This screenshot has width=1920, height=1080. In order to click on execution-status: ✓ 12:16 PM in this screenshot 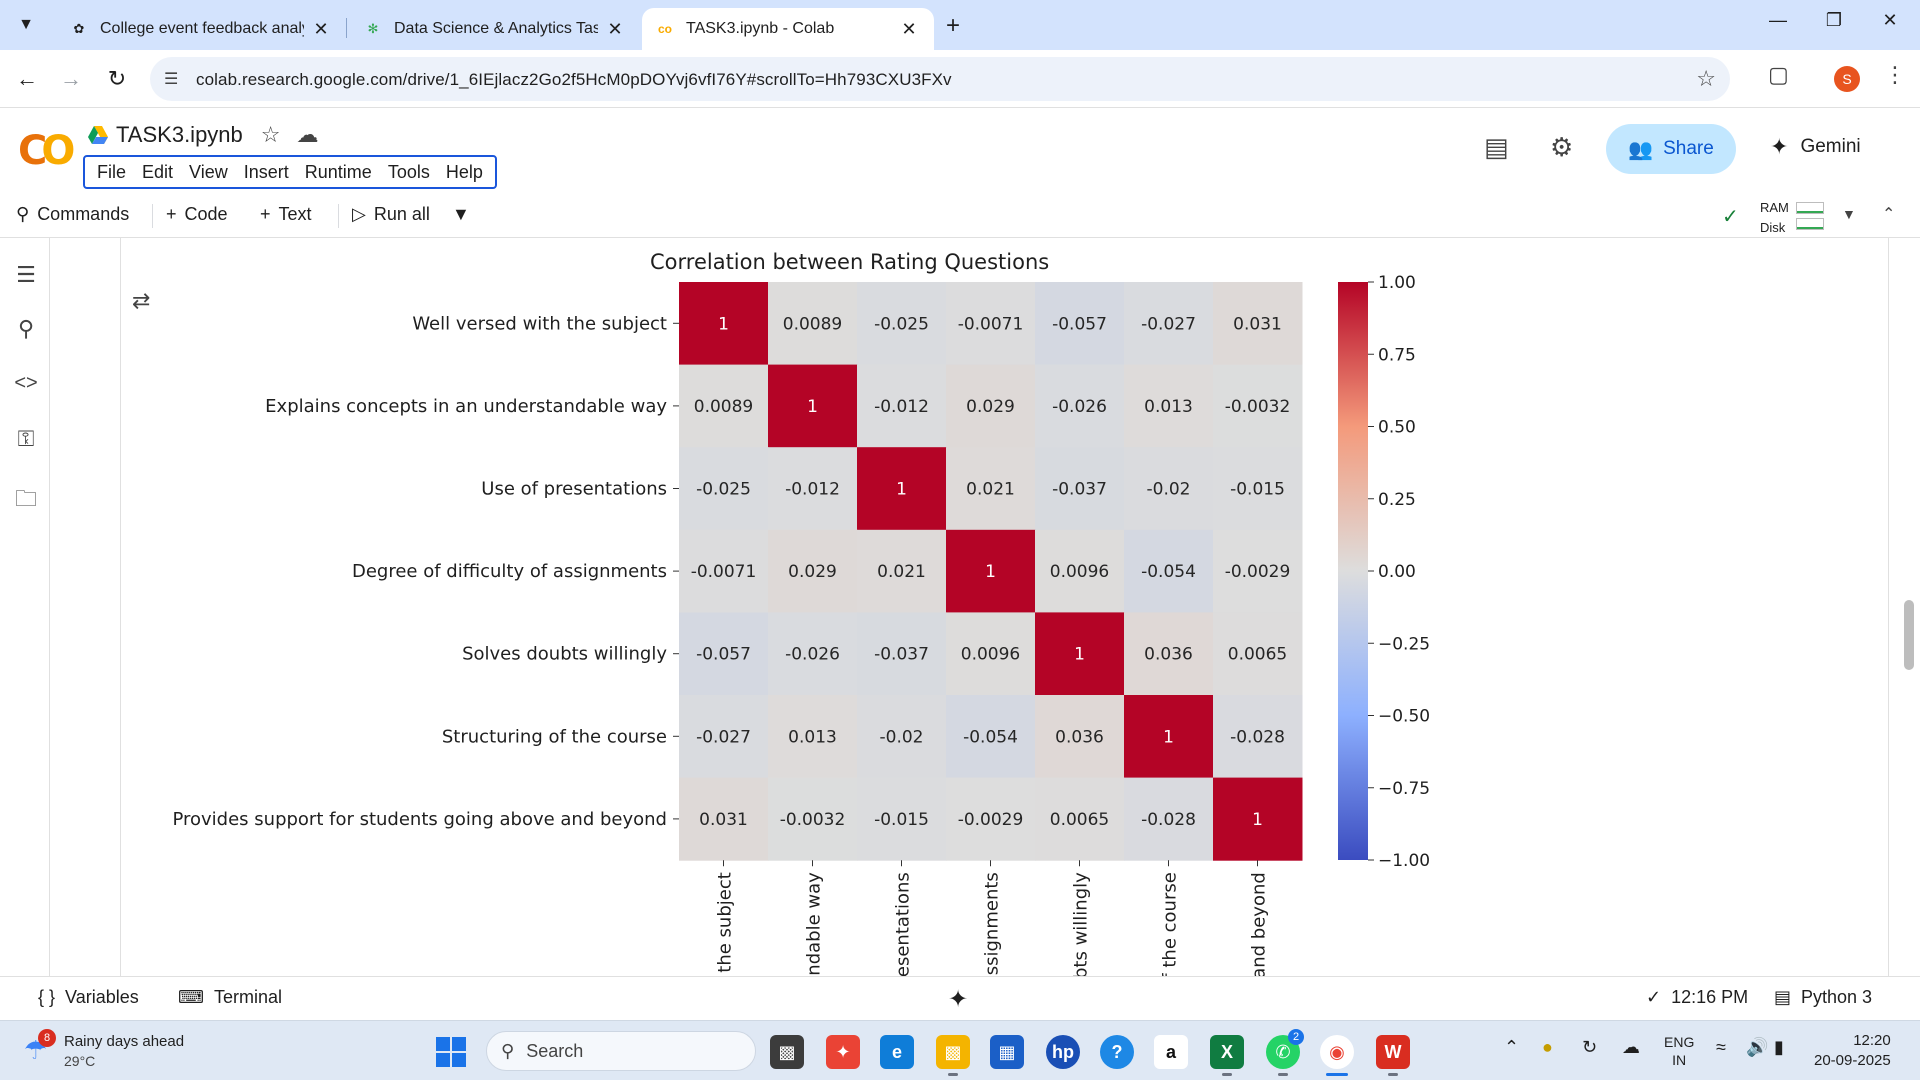, I will do `click(1697, 997)`.